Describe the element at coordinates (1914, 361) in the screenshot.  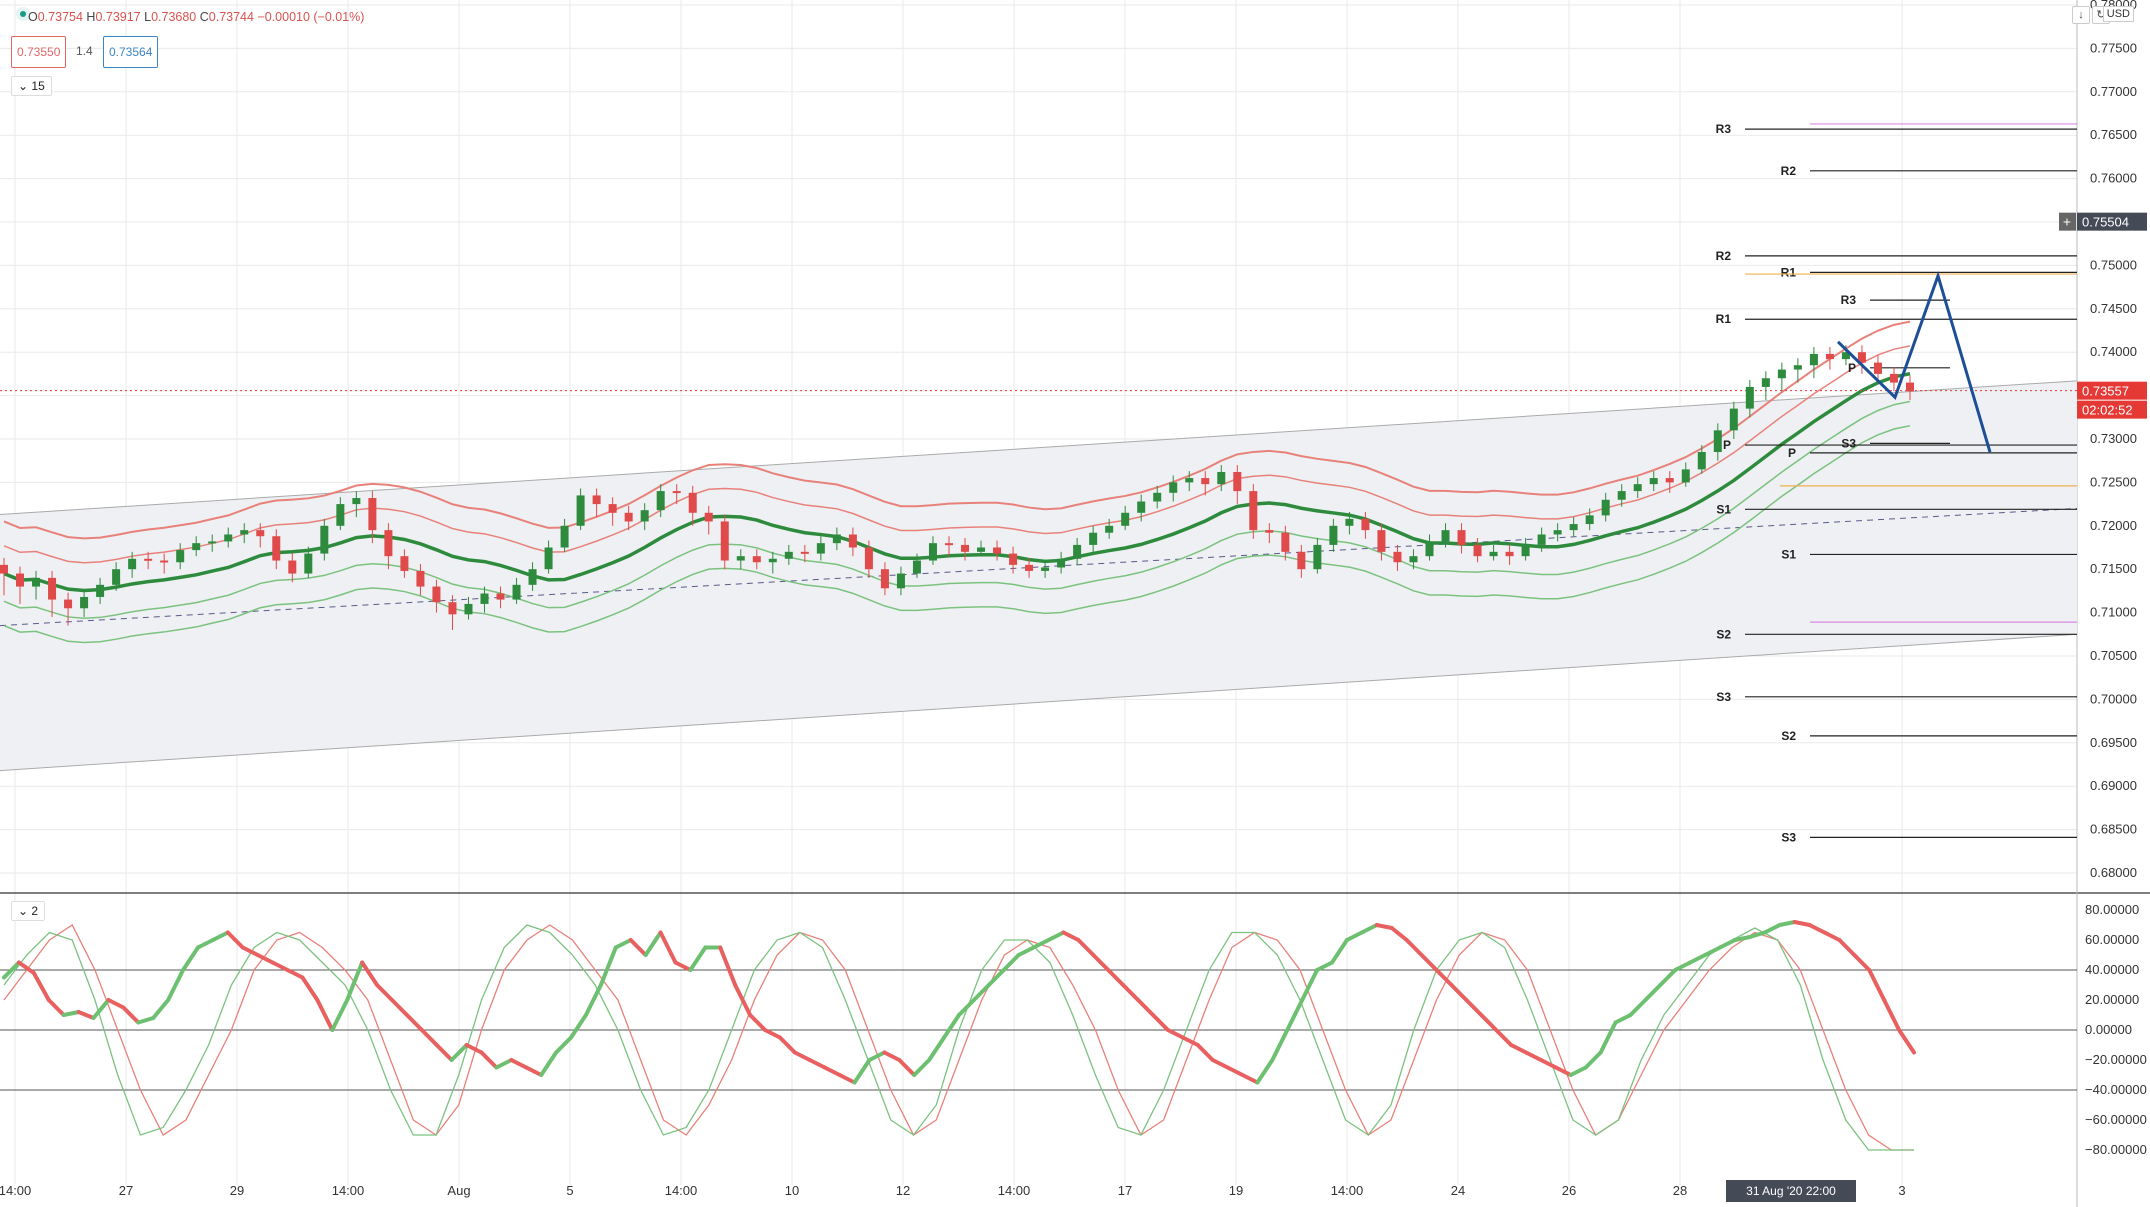
I see `pattern-projection` at that location.